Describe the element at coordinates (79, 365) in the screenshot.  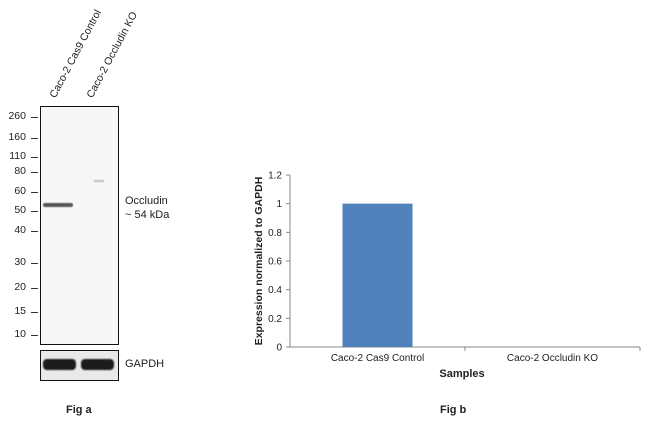
I see `gapdh-blot` at that location.